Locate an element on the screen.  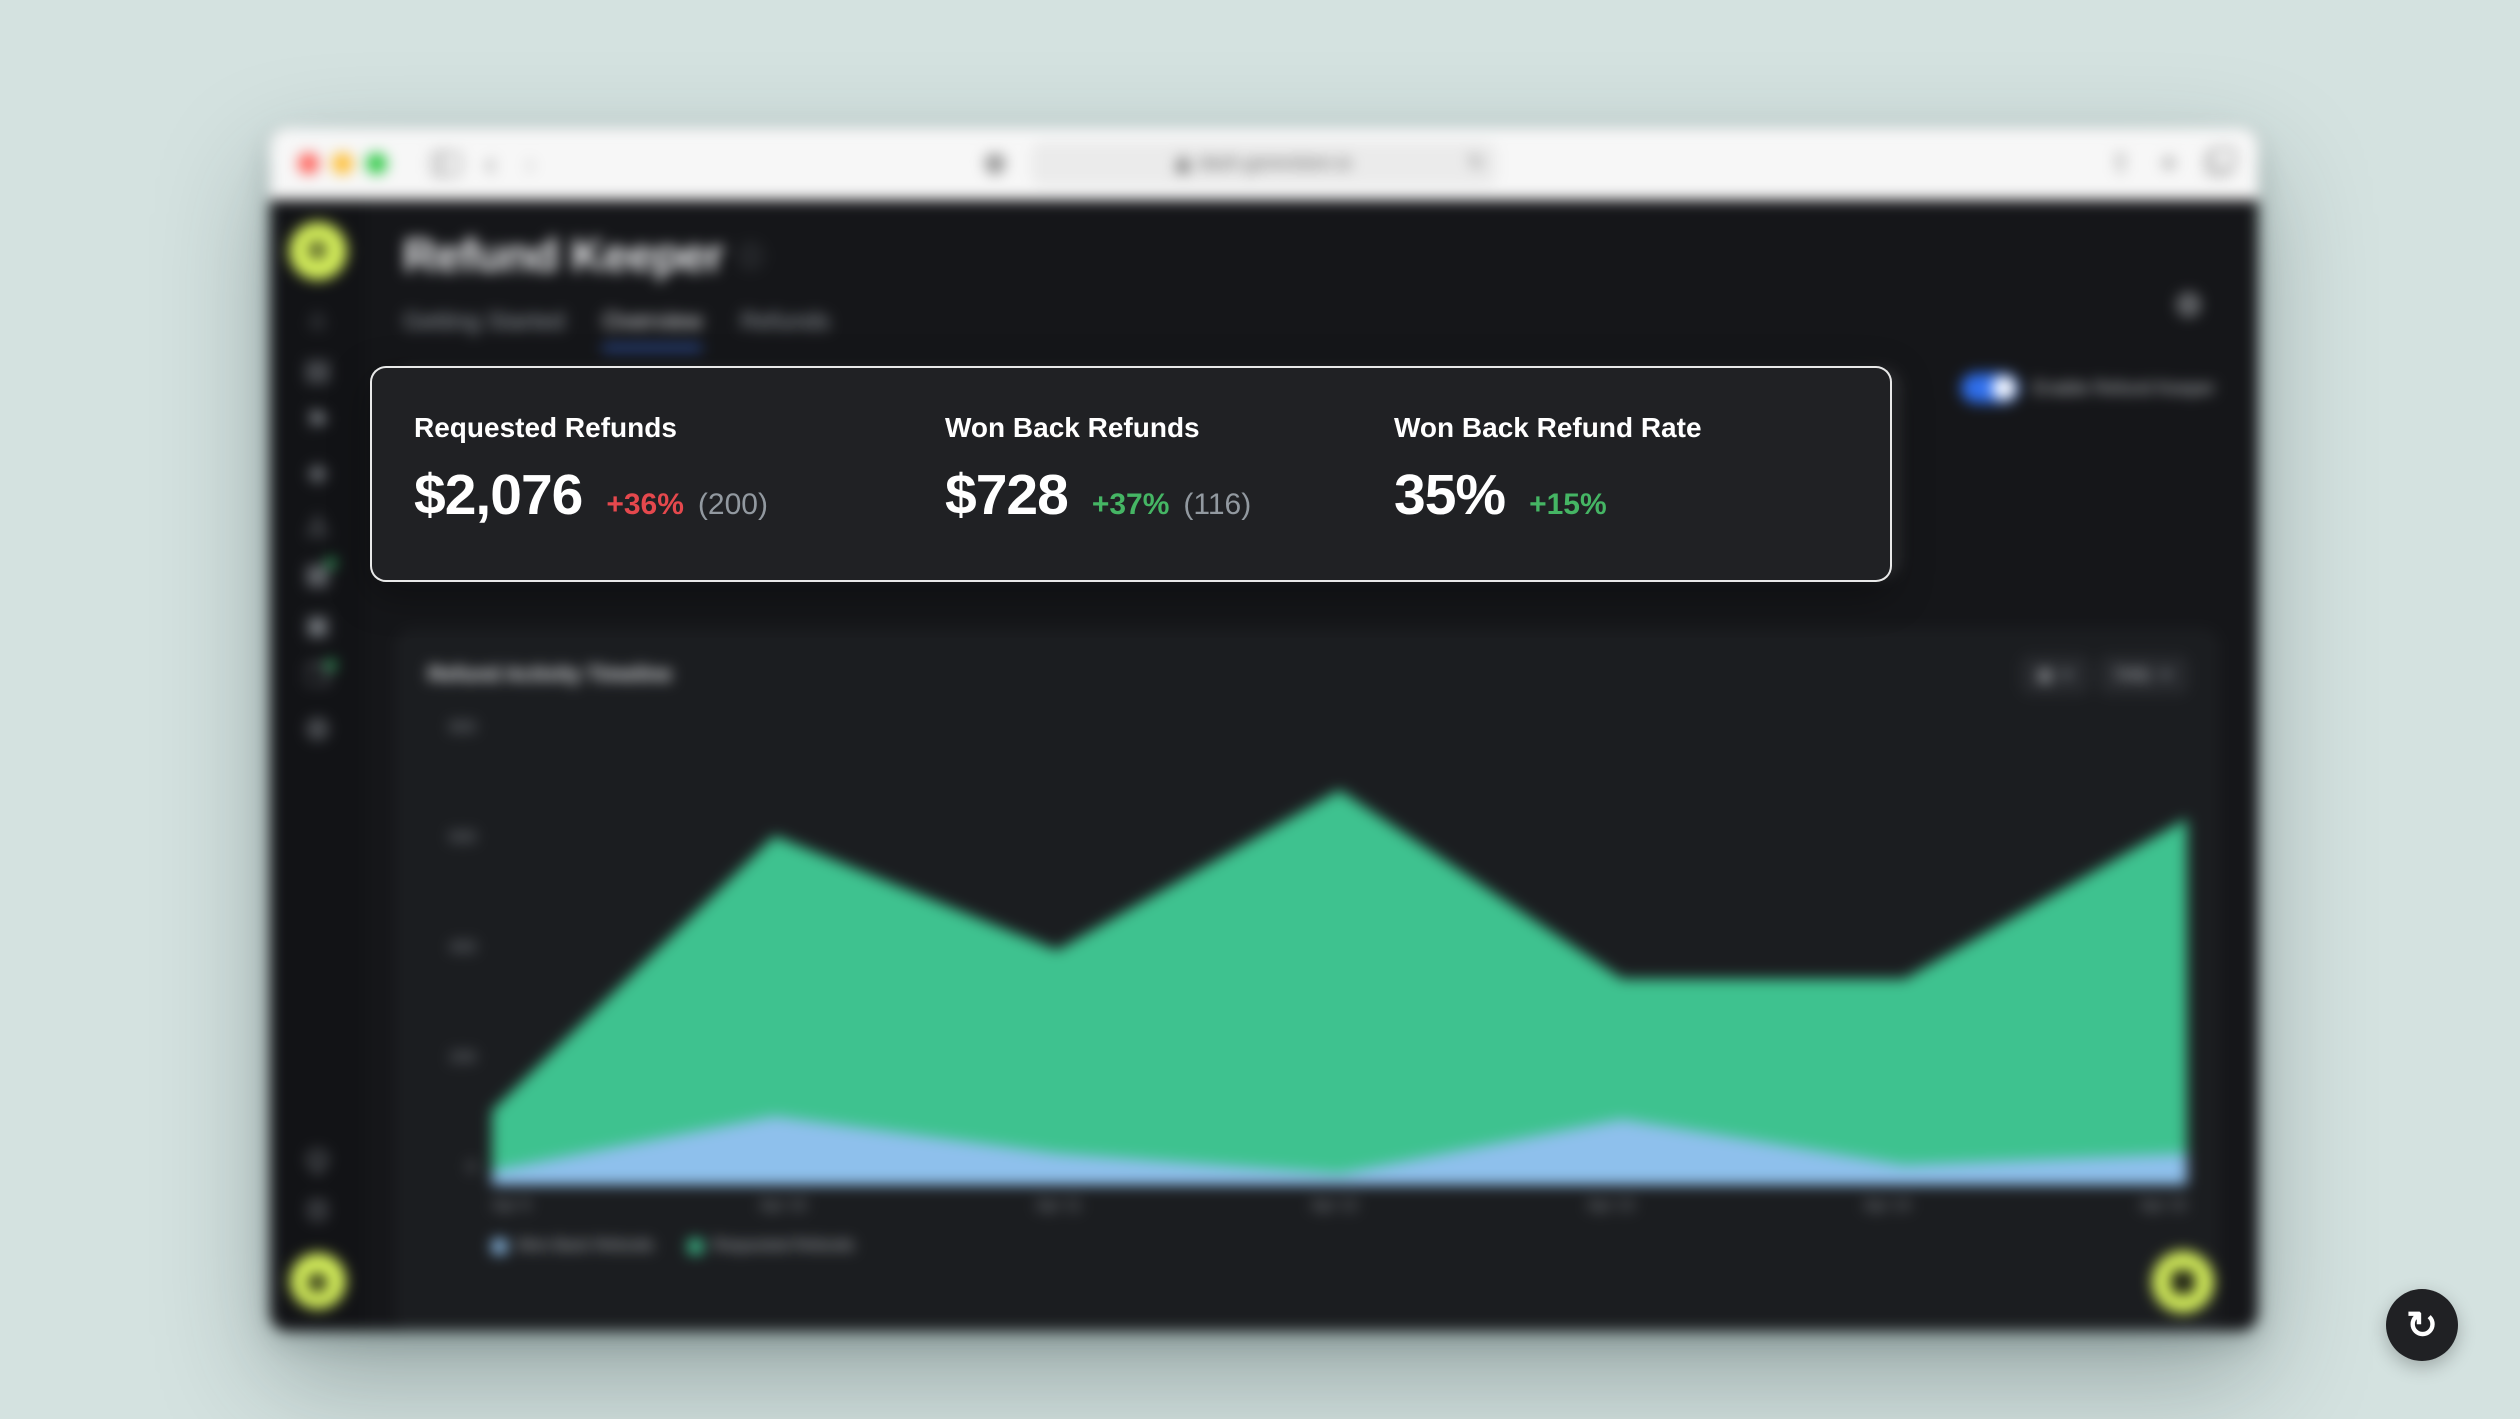
enable-toggle-row: Enable Refund Keeper is located at coordinates (2087, 388).